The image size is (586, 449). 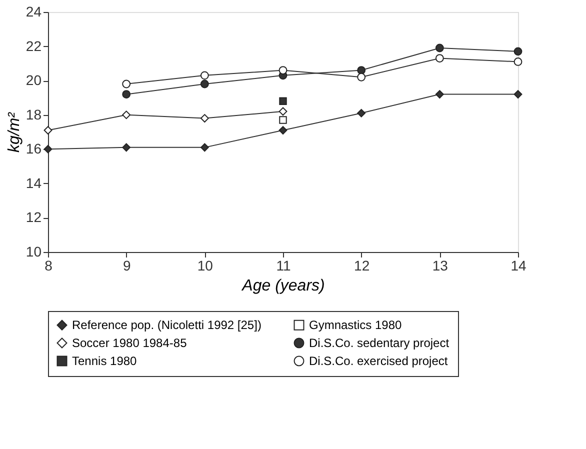 What do you see at coordinates (105, 361) in the screenshot?
I see `legend-label: Tennis 1980` at bounding box center [105, 361].